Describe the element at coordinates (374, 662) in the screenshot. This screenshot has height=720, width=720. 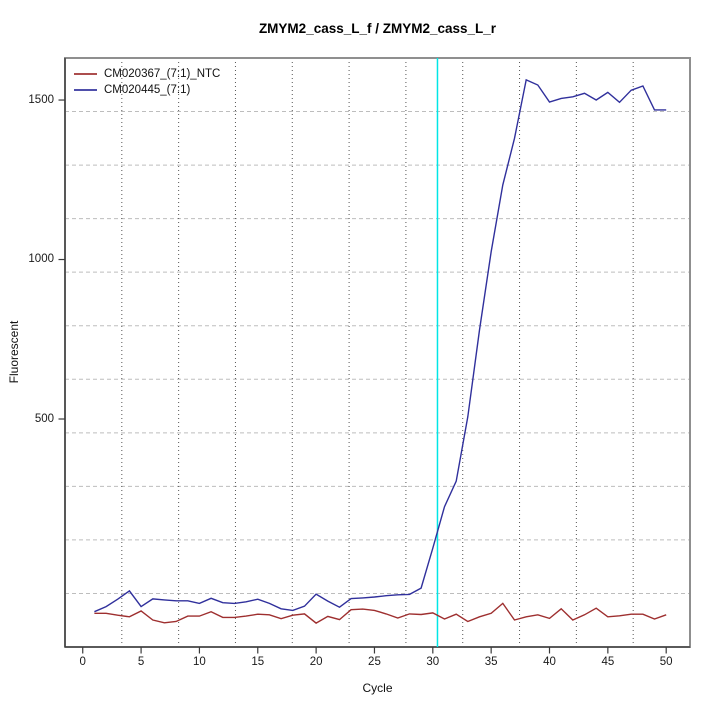
I see `x-tick-label: 25` at that location.